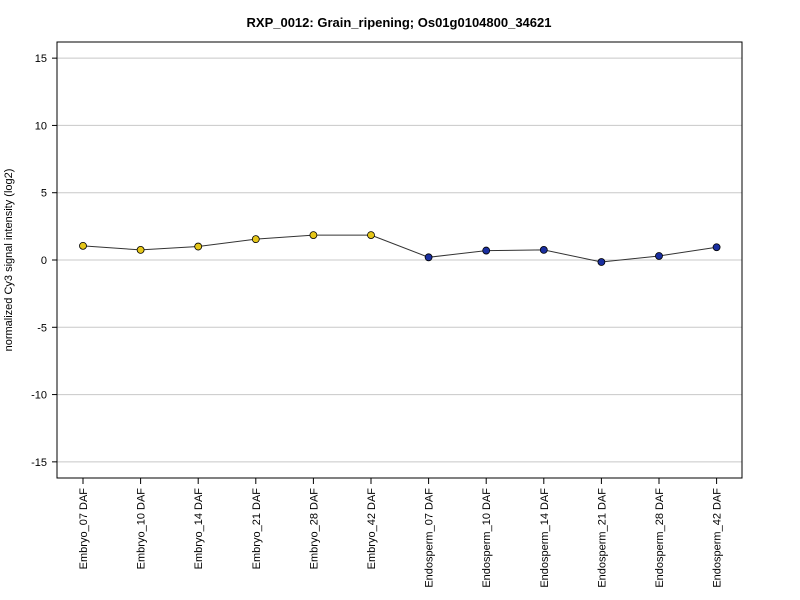 This screenshot has height=600, width=800. I want to click on y-tick-label: 0, so click(44, 261).